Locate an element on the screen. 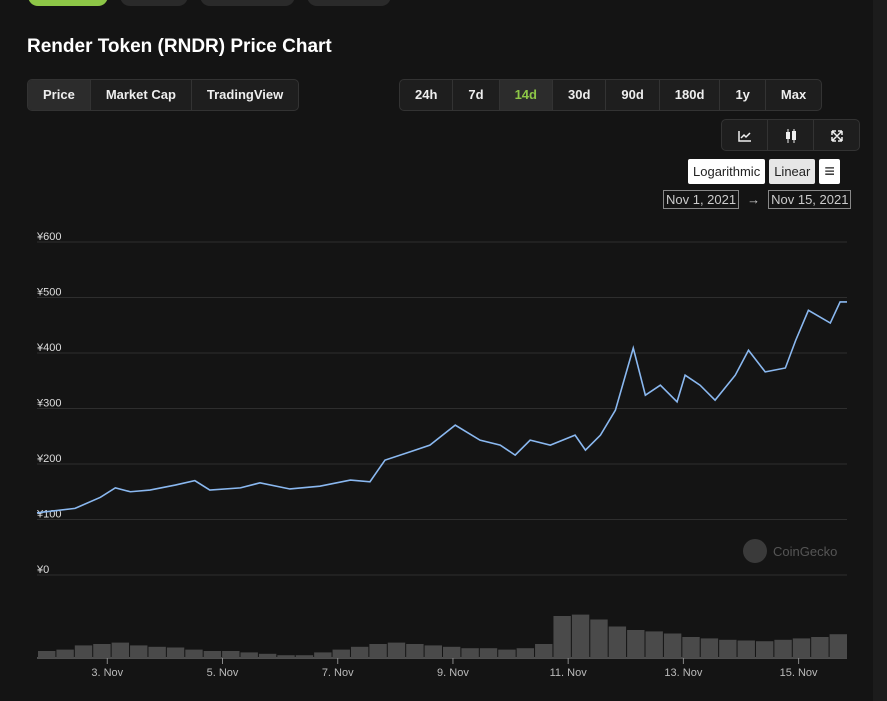 The width and height of the screenshot is (887, 701). y-tick-label: ¥600 is located at coordinates (48, 237).